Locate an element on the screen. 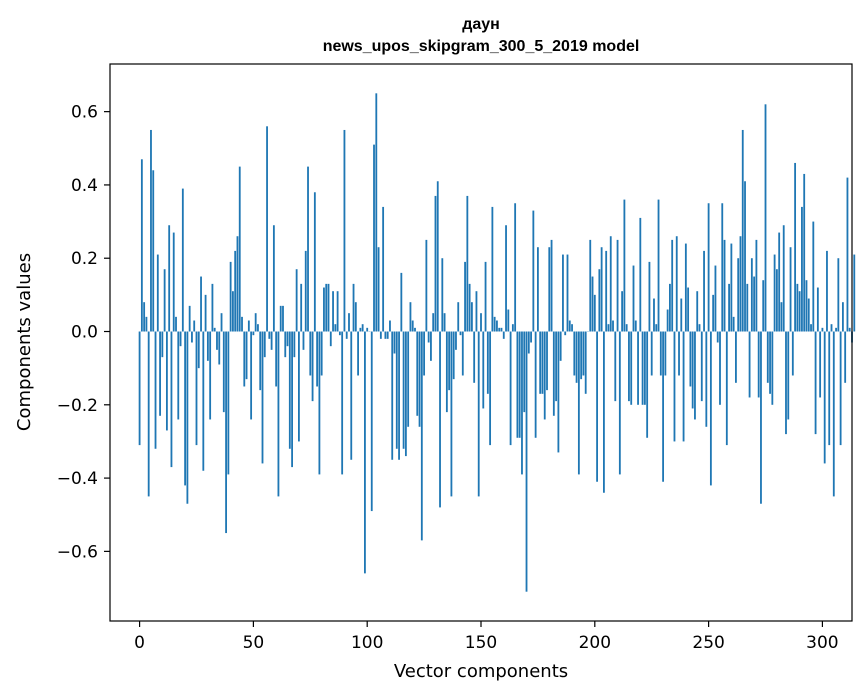  y-tick-label: 0.6 is located at coordinates (84, 113).